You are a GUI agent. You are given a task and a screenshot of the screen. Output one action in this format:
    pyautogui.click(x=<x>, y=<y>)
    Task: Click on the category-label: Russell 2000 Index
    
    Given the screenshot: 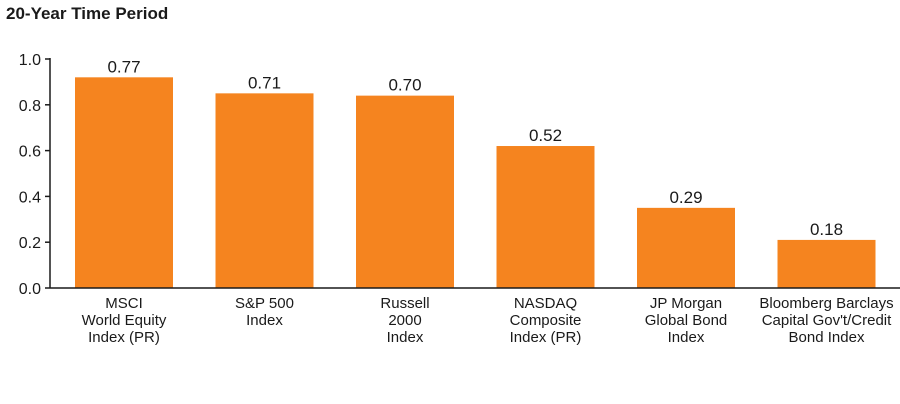 What is the action you would take?
    pyautogui.click(x=404, y=320)
    